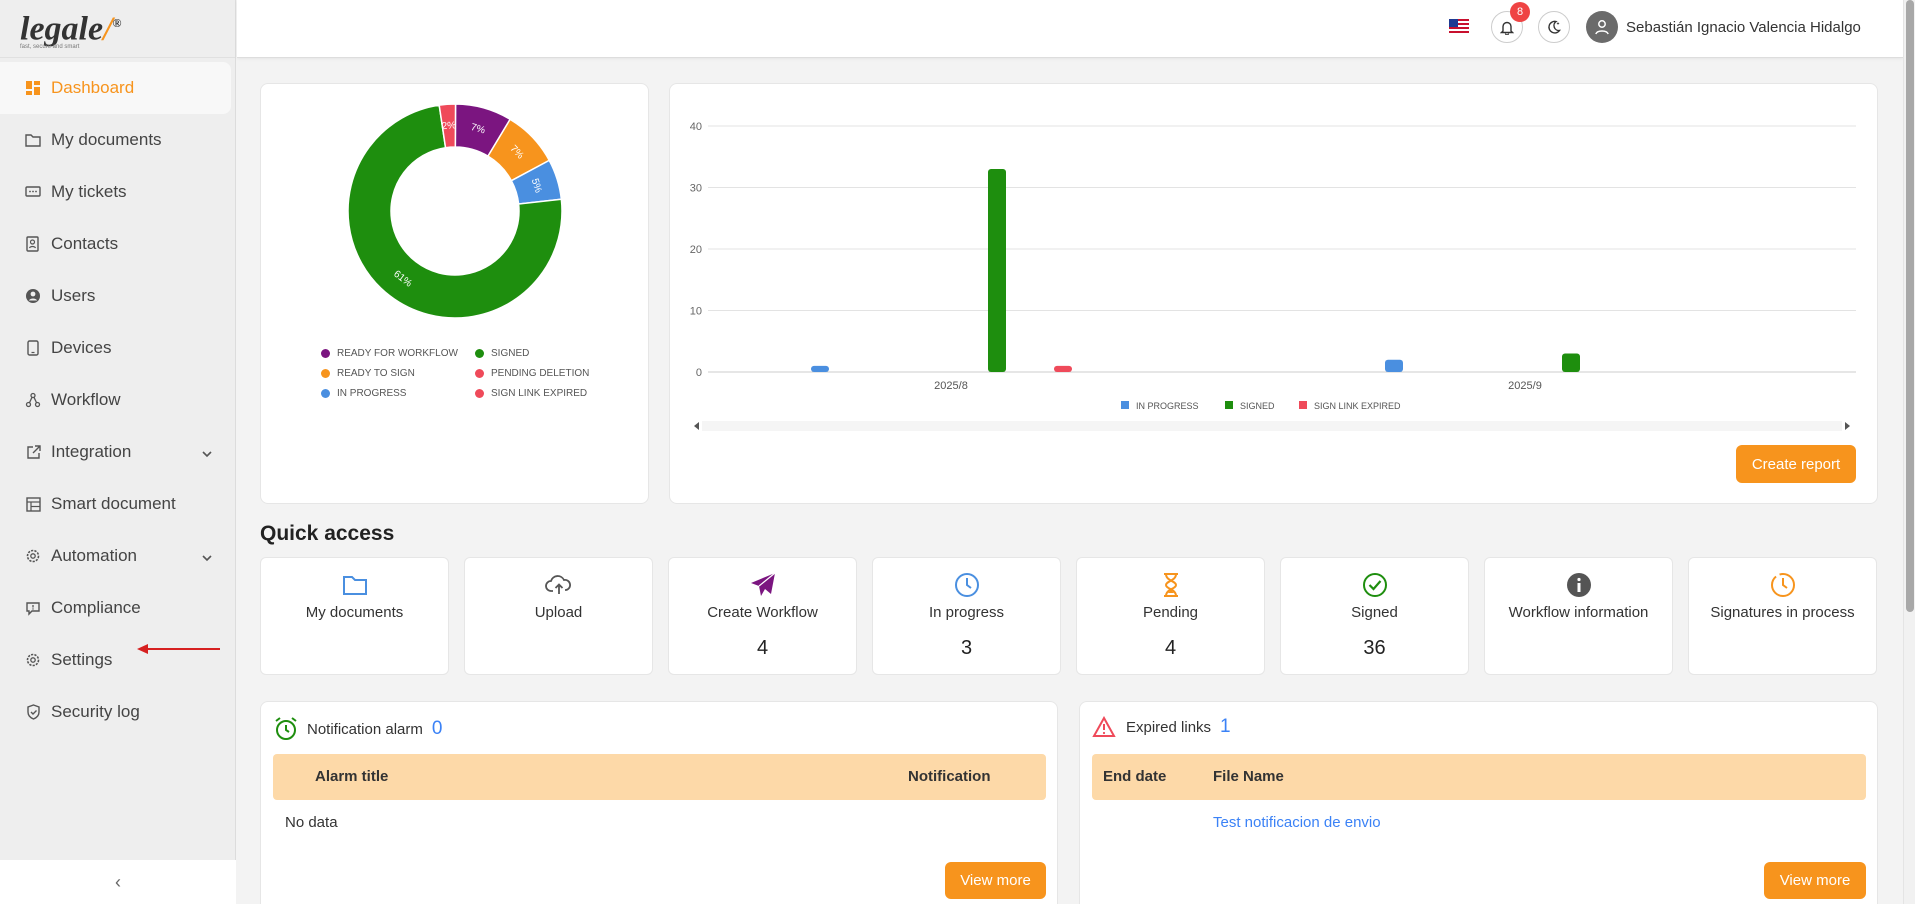 Image resolution: width=1915 pixels, height=904 pixels. What do you see at coordinates (117, 660) in the screenshot?
I see `sidebar-item-settings: Settings` at bounding box center [117, 660].